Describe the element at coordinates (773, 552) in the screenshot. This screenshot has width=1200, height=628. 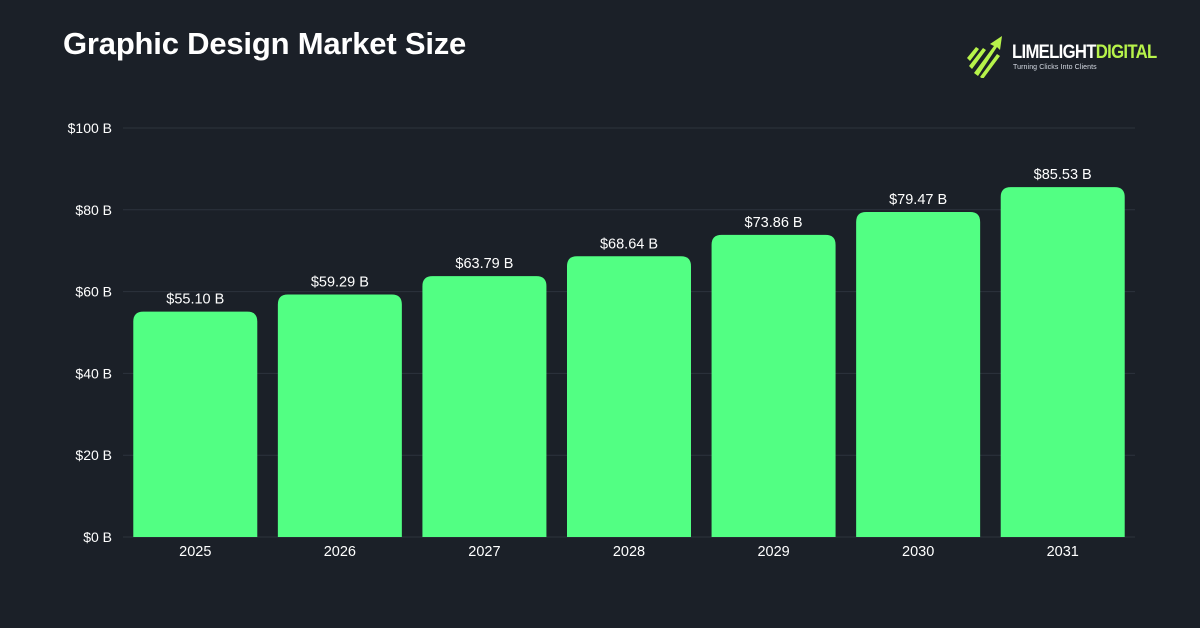
I see `x-tick-label: 2029` at that location.